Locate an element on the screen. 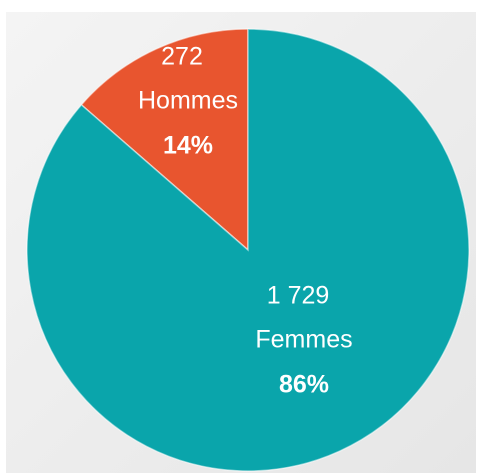 This screenshot has width=481, height=473. percent-label: 86% is located at coordinates (304, 385).